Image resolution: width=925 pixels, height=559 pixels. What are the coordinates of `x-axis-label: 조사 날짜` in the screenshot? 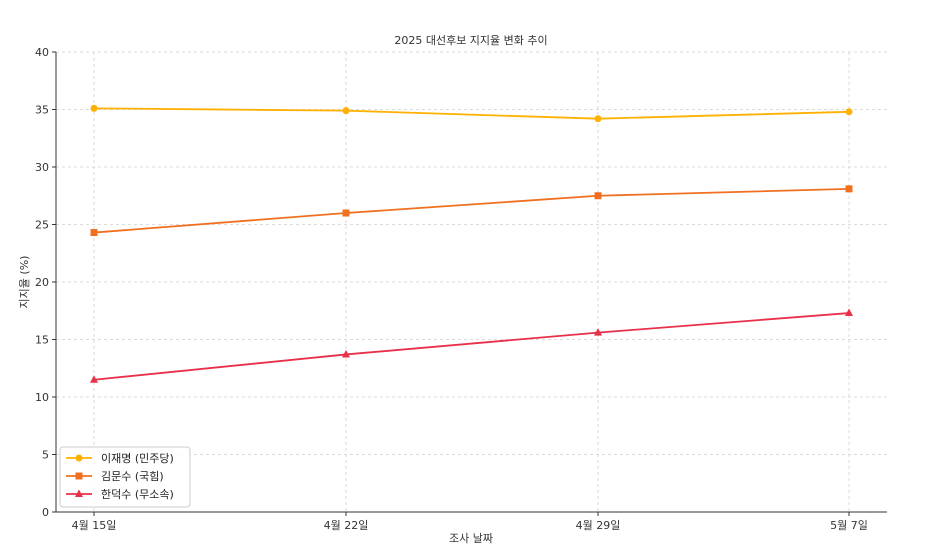 It's located at (471, 538).